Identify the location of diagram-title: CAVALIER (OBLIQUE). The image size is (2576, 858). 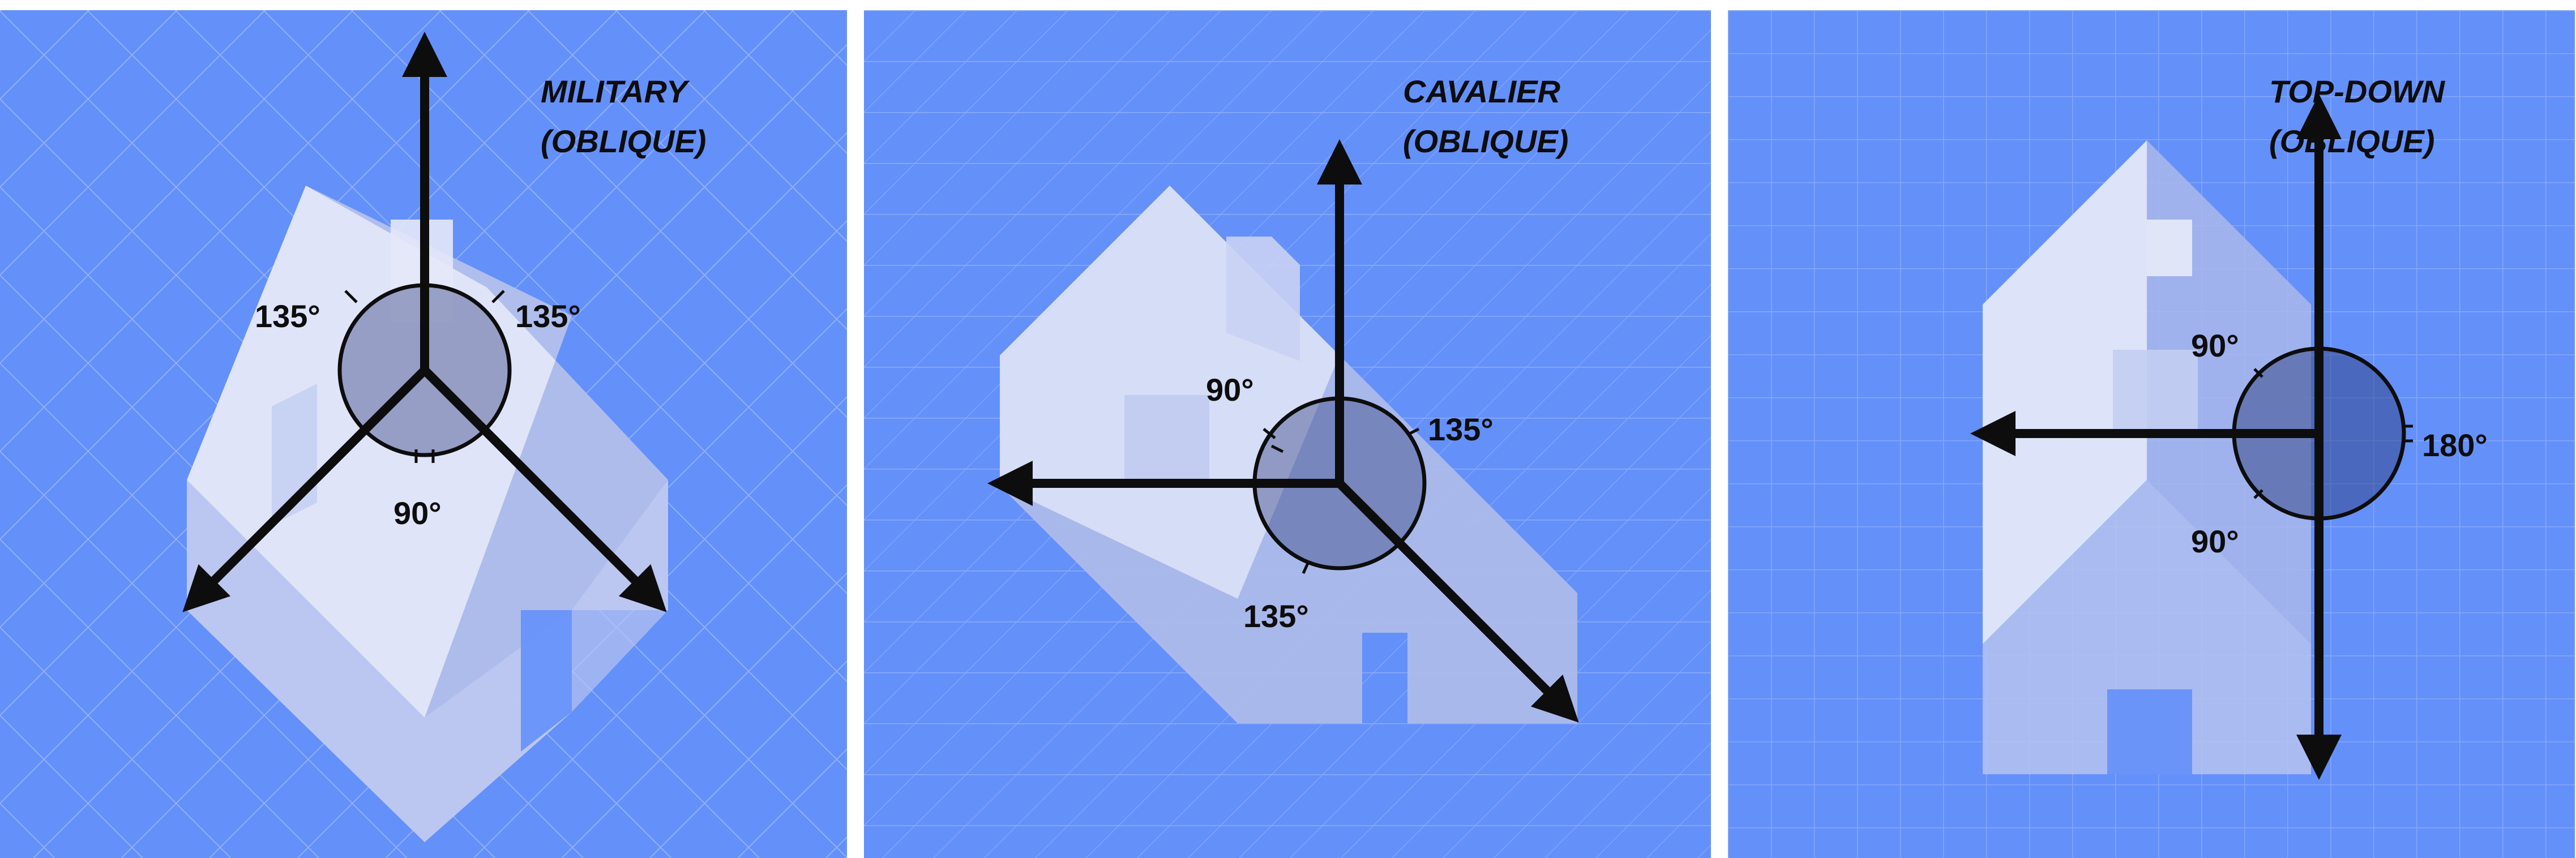
(1485, 116).